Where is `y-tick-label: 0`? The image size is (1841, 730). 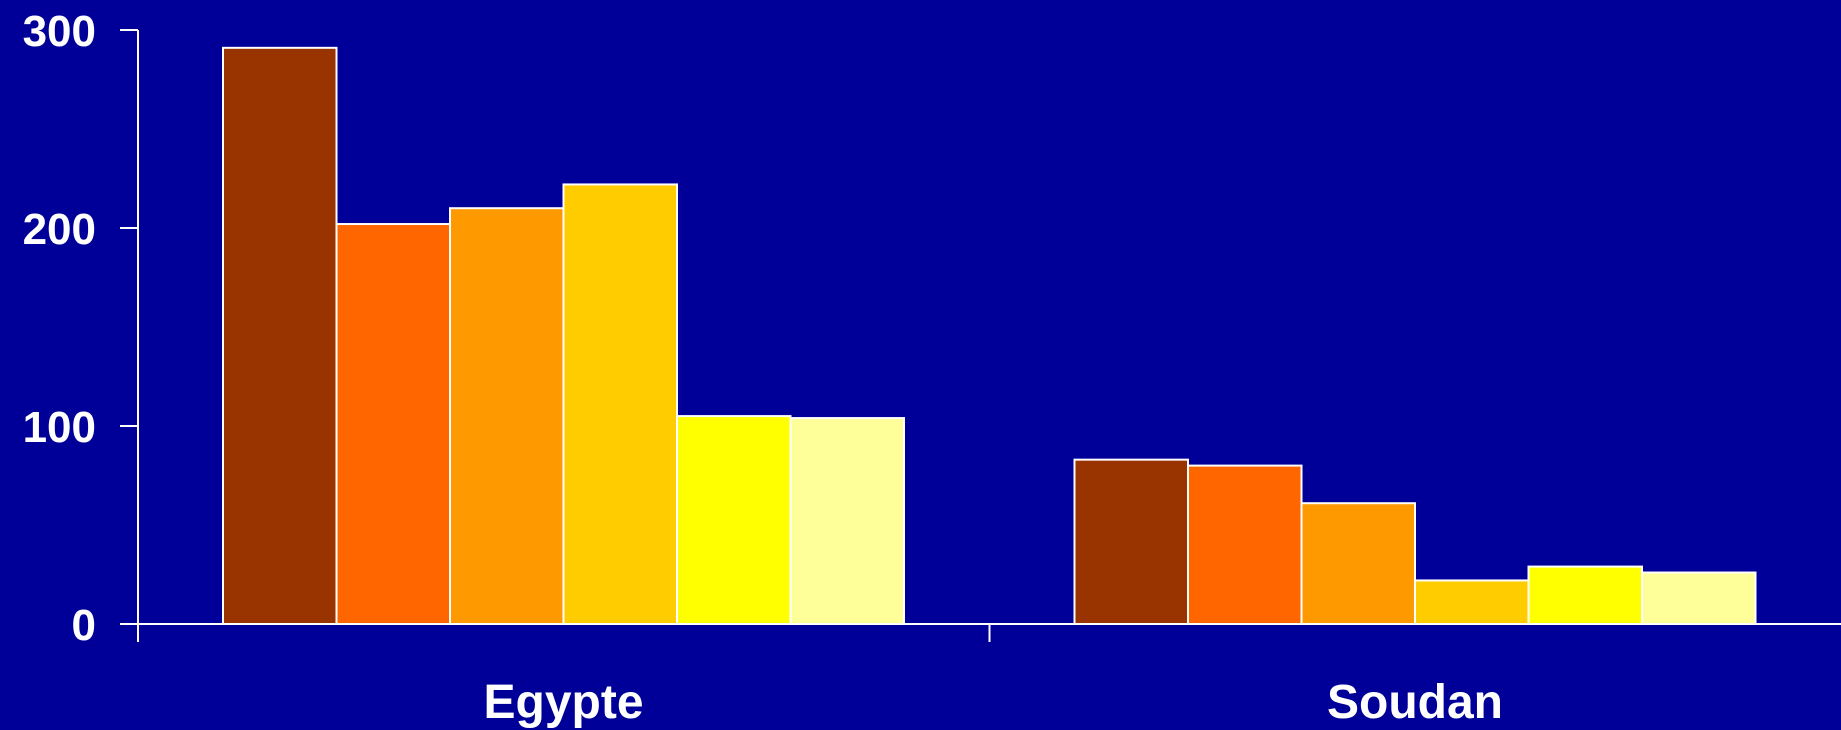
y-tick-label: 0 is located at coordinates (84, 625).